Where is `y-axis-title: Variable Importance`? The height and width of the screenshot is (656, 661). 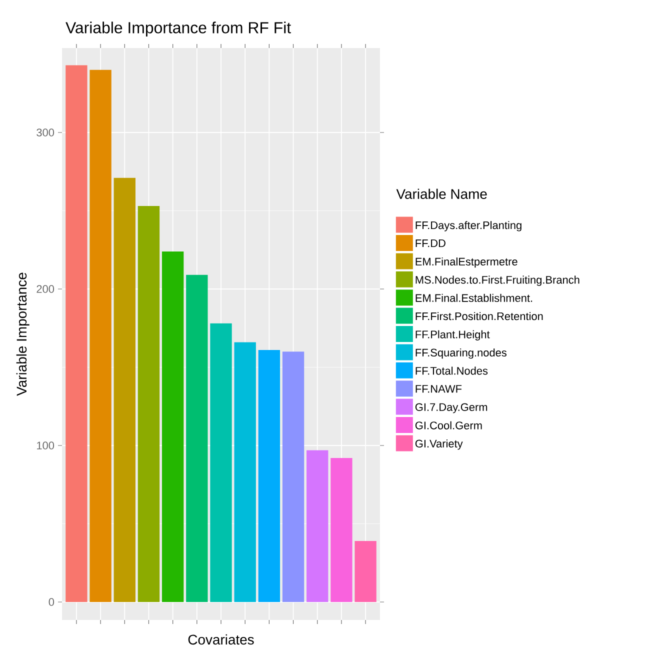 y-axis-title: Variable Importance is located at coordinates (23, 334).